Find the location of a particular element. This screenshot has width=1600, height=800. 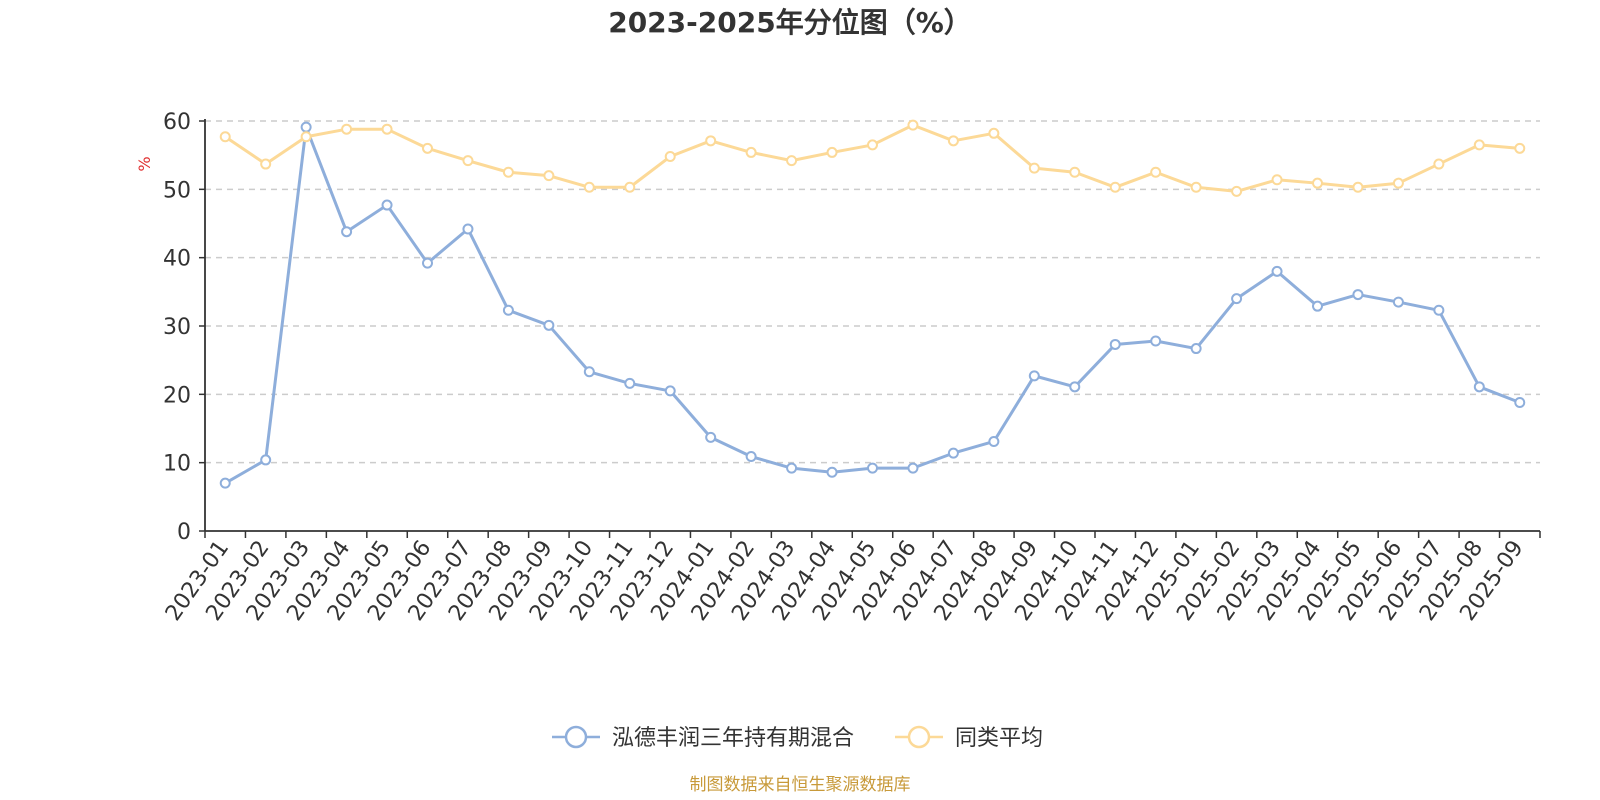

y-tick-label: 10 is located at coordinates (177, 464).